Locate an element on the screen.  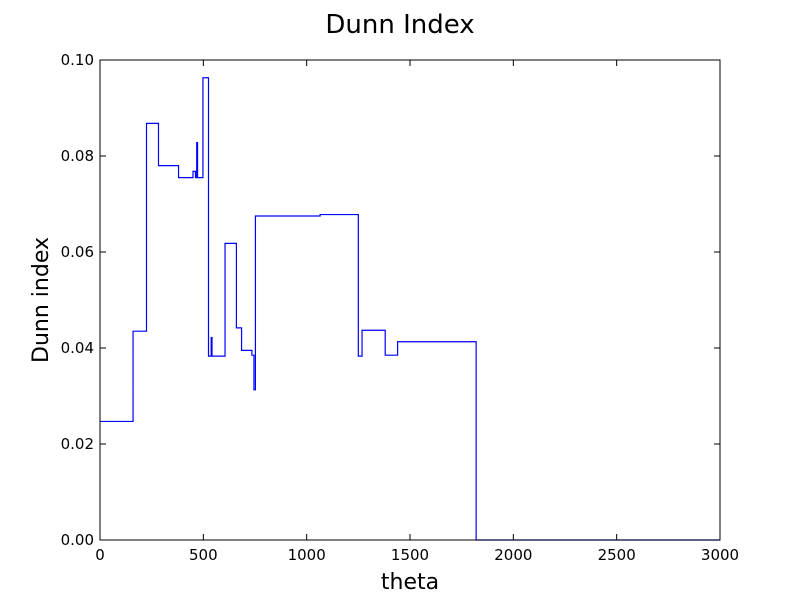
y-axis-label: Dunn index is located at coordinates (41, 300).